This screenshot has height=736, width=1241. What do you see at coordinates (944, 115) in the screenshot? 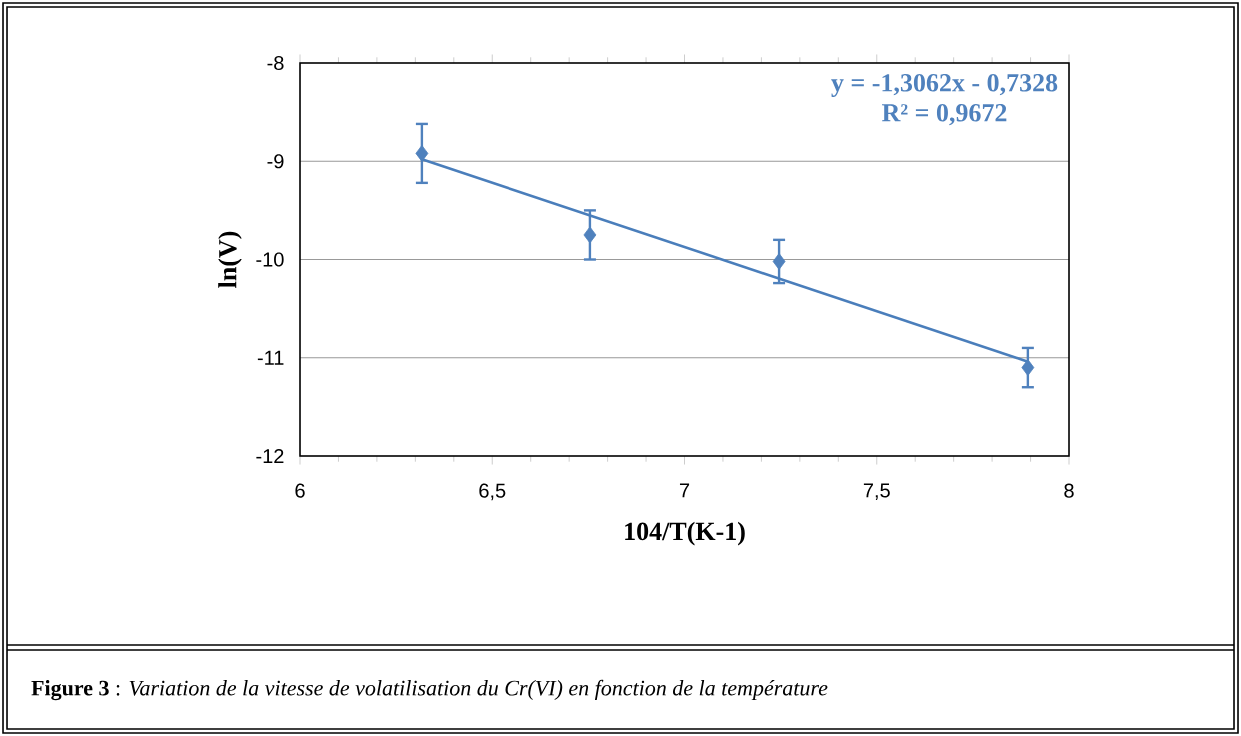
I see `annotation: R² = 0,9672` at bounding box center [944, 115].